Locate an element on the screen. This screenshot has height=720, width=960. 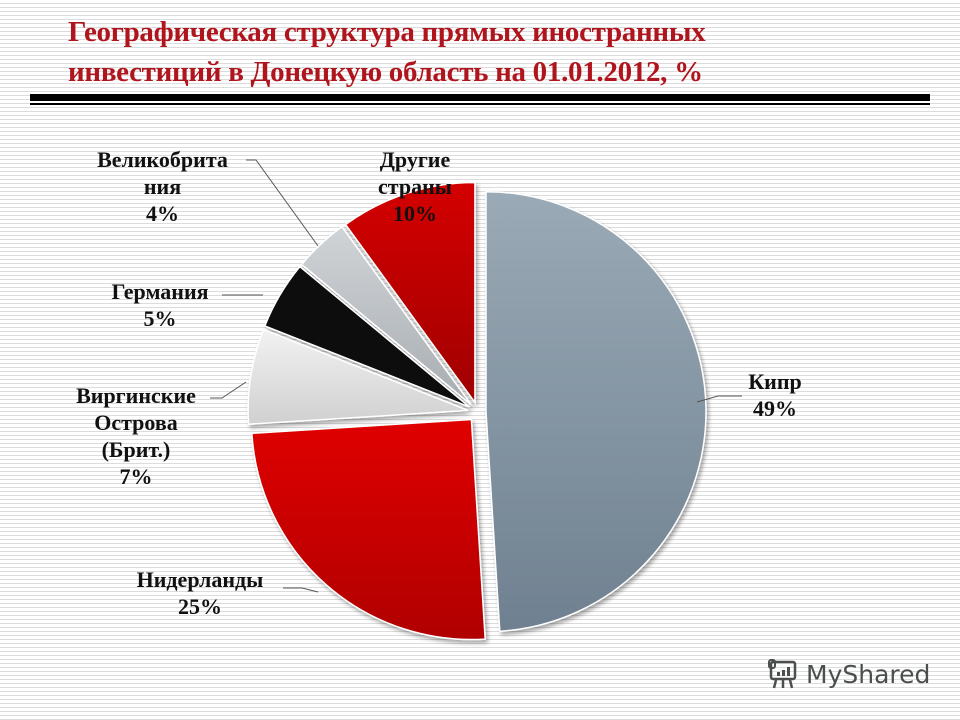
watermark: MyShared is located at coordinates (848, 674).